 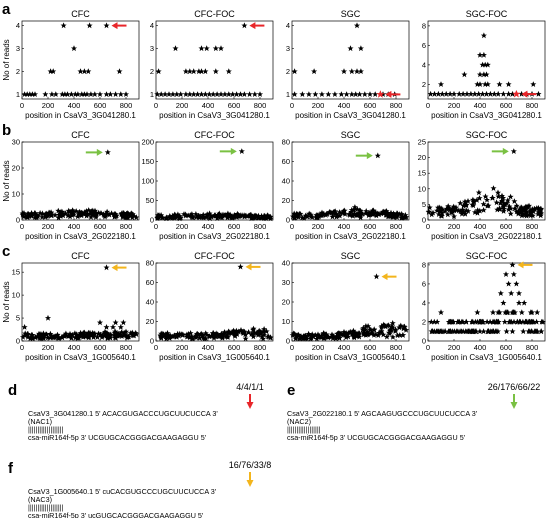 I want to click on alignment-line: (NAC2), so click(x=299, y=421).